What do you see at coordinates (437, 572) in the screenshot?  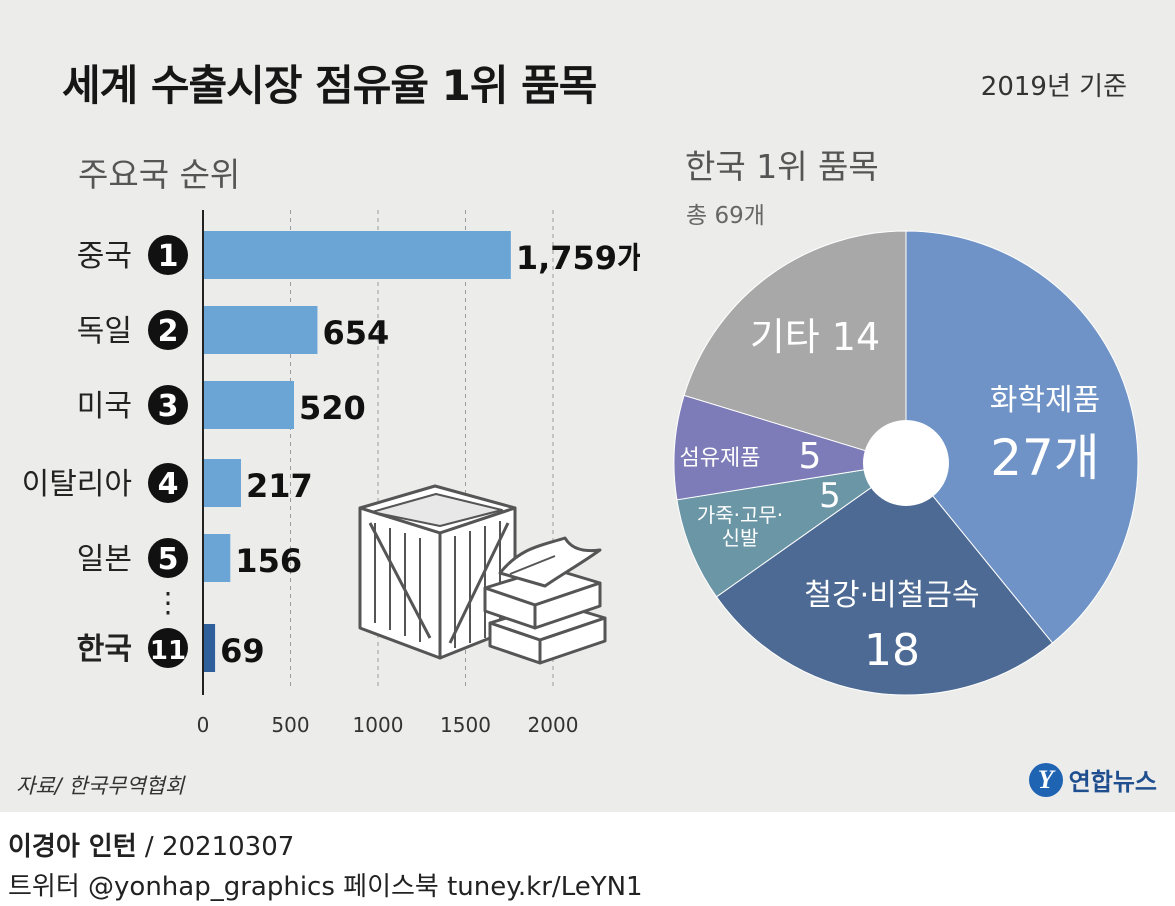 I see `crate-icon` at bounding box center [437, 572].